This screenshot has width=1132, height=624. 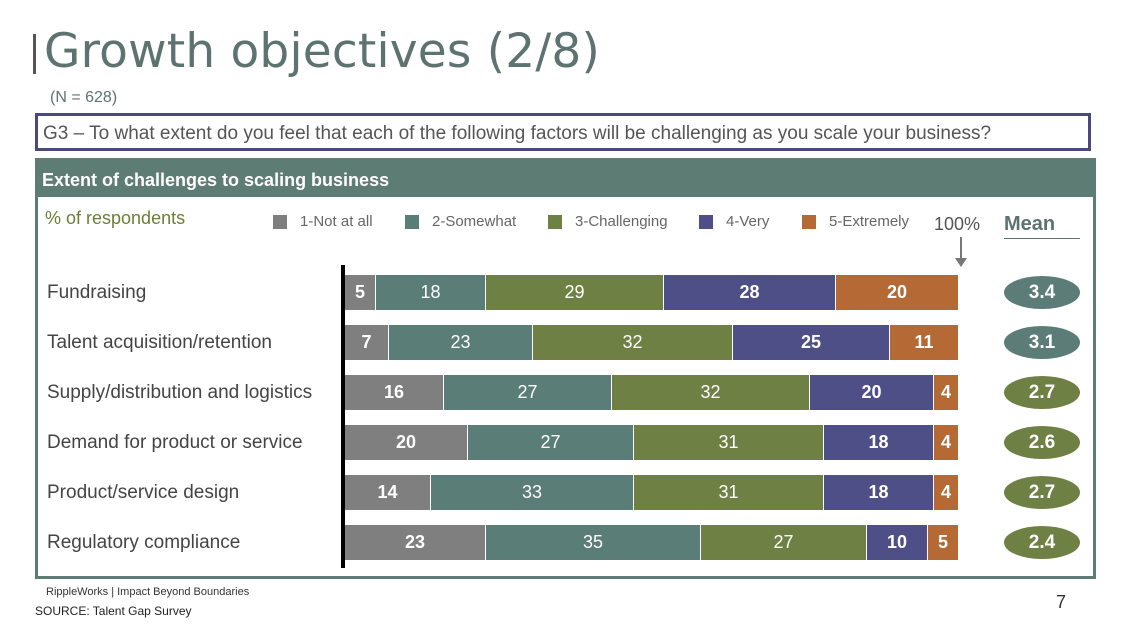 I want to click on legend-item: 3-Challenging, so click(x=608, y=221).